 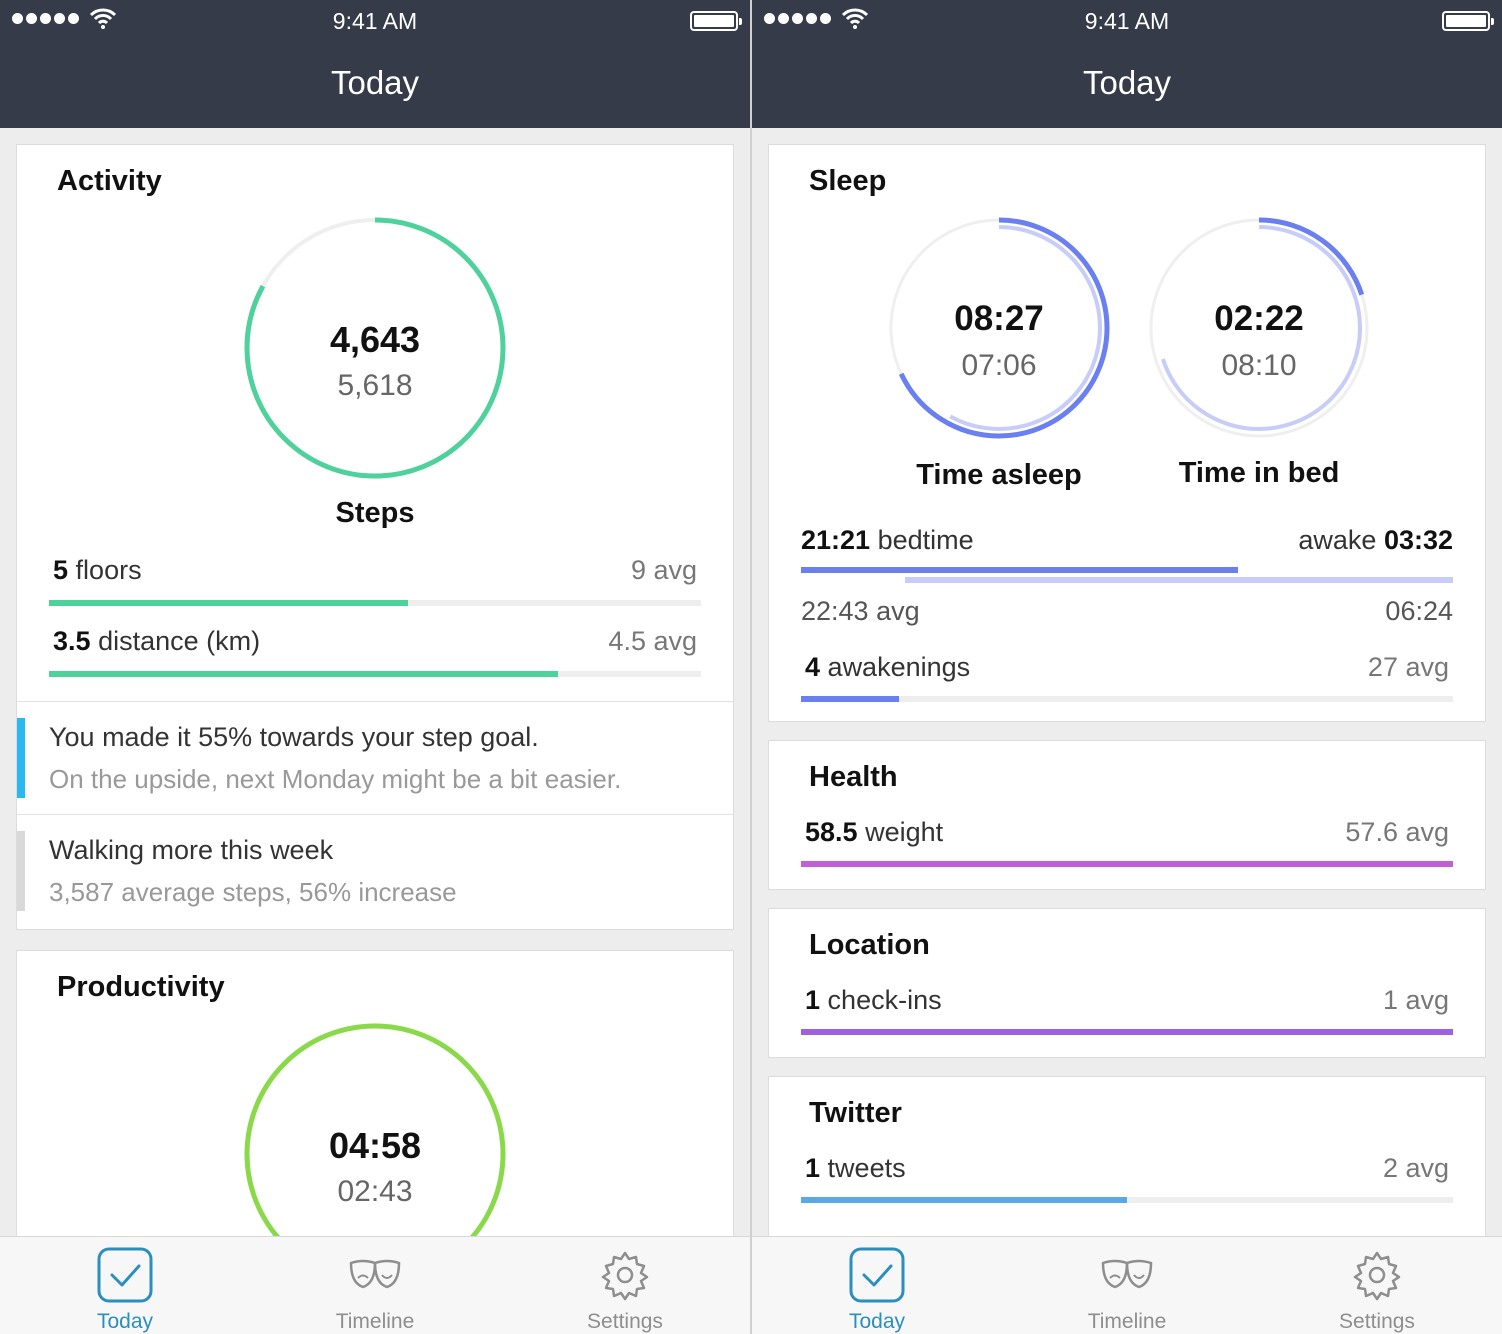 What do you see at coordinates (836, 540) in the screenshot?
I see `bedtime-value: 21:21` at bounding box center [836, 540].